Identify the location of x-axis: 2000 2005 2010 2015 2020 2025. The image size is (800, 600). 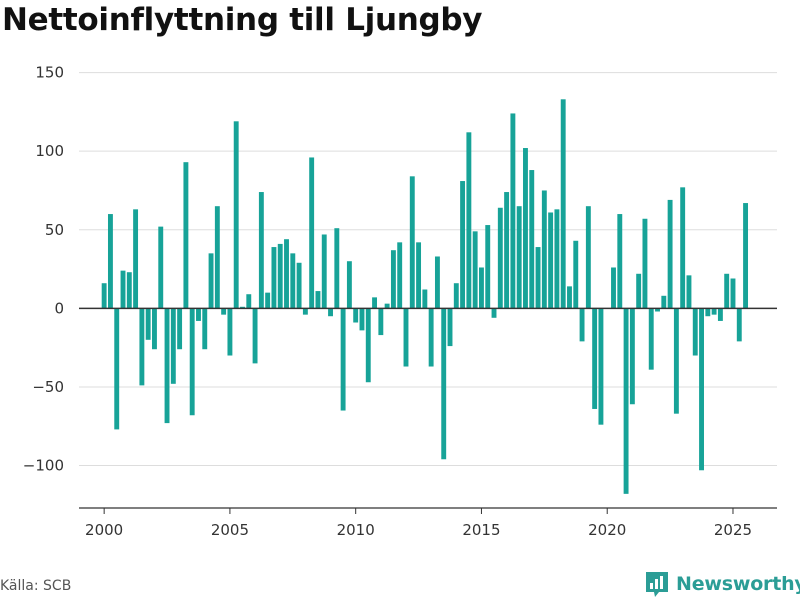
(428, 523).